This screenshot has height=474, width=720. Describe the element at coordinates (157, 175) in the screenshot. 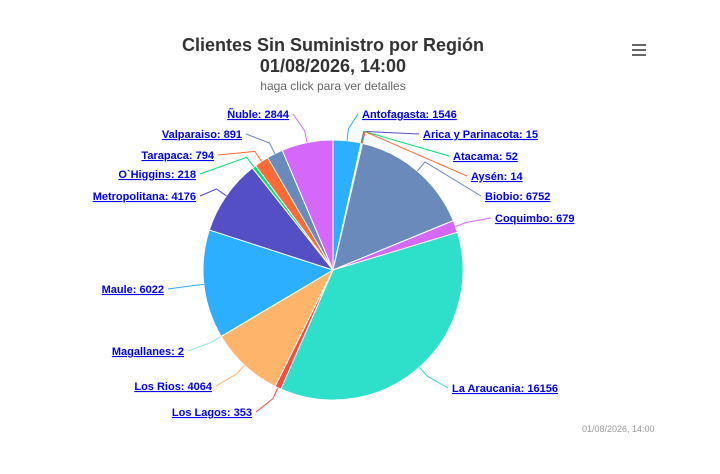

I see `data-label-o-higgins: O`Higgins: 218` at that location.